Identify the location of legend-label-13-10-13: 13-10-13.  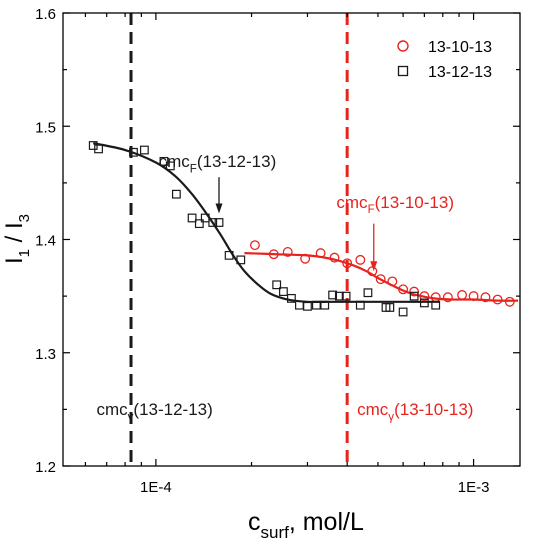
(460, 47).